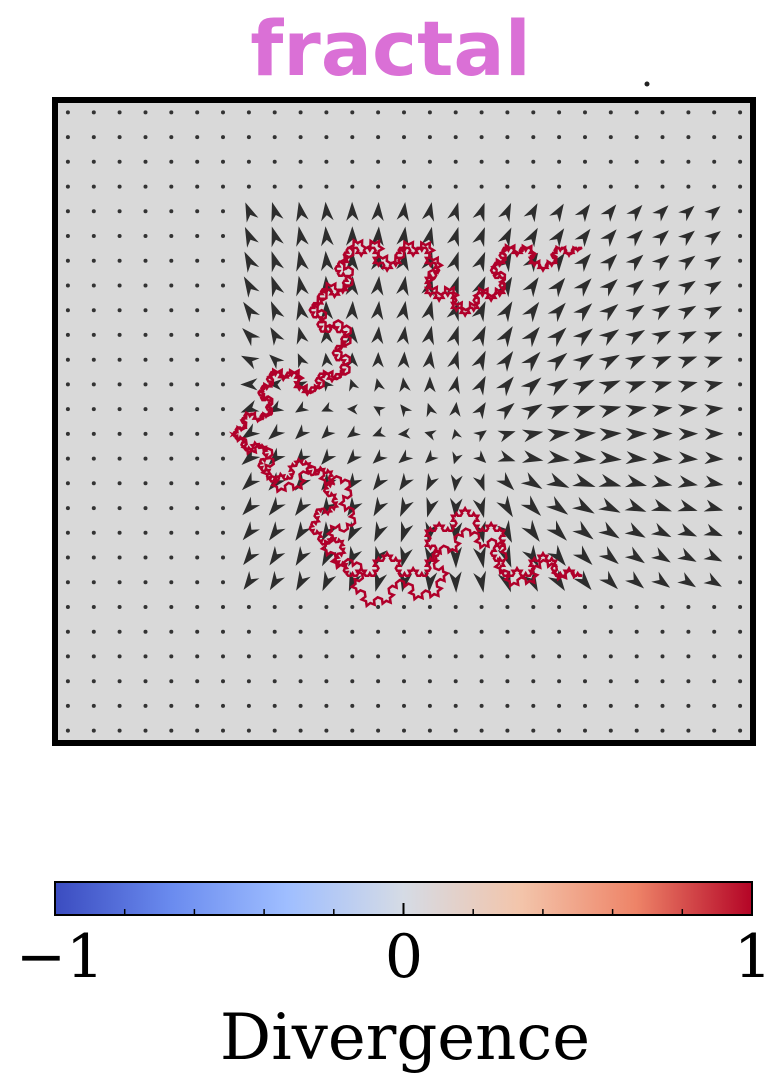  Describe the element at coordinates (753, 957) in the screenshot. I see `colorbar-tick-label-max: 1` at that location.